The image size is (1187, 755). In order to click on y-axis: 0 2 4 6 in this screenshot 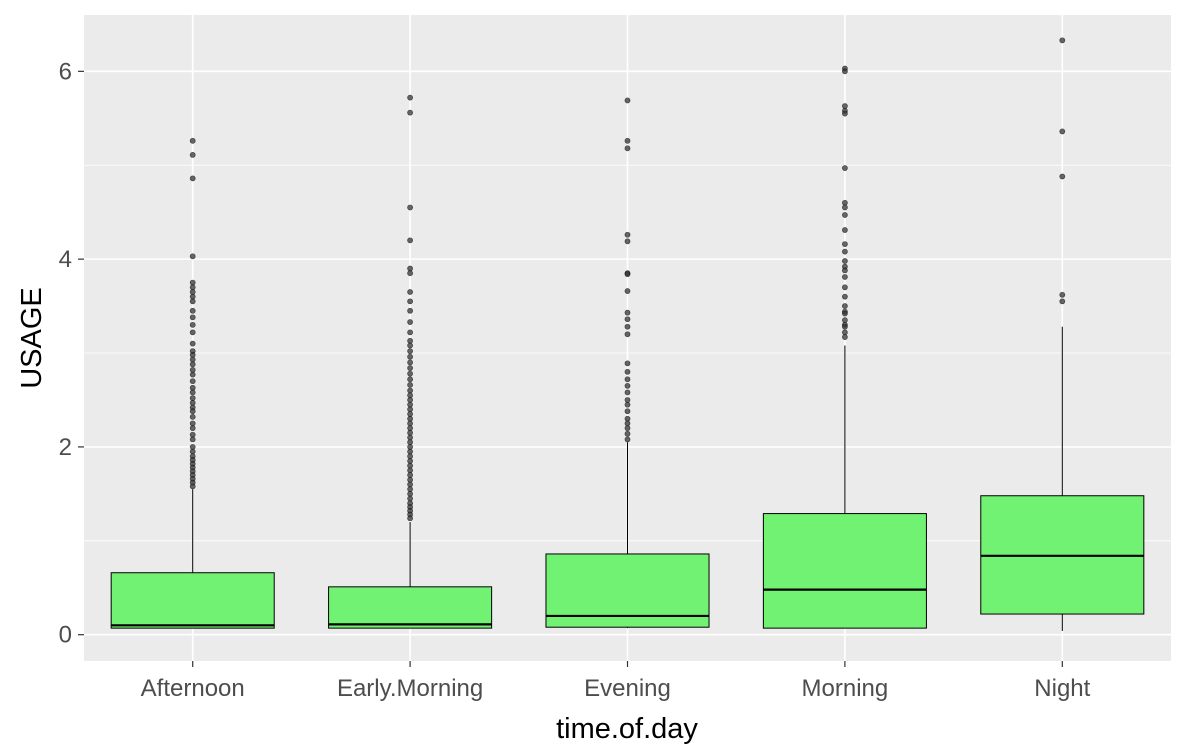, I will do `click(71, 353)`.